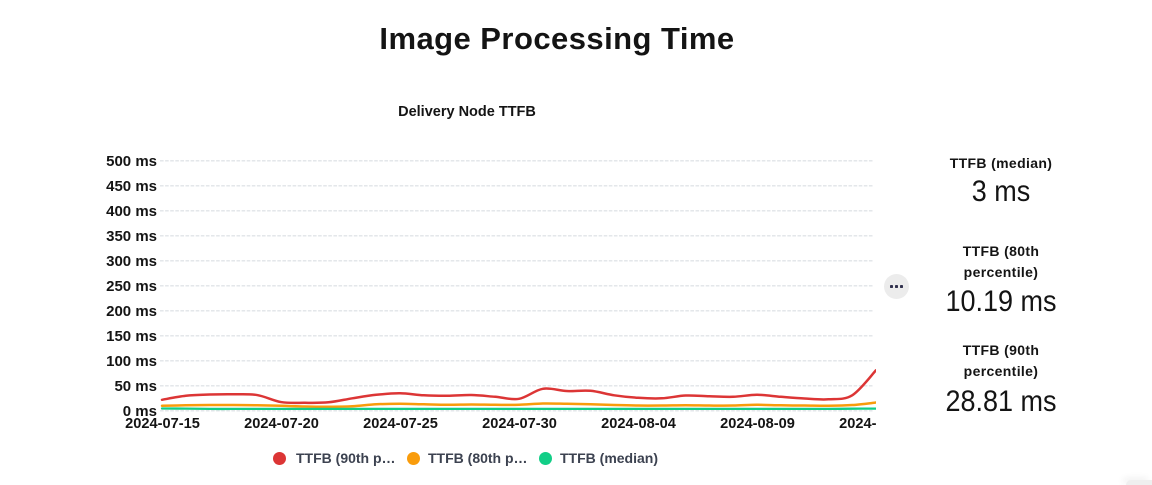 This screenshot has width=1152, height=485. Describe the element at coordinates (131, 336) in the screenshot. I see `svg-text: 150 ms` at that location.